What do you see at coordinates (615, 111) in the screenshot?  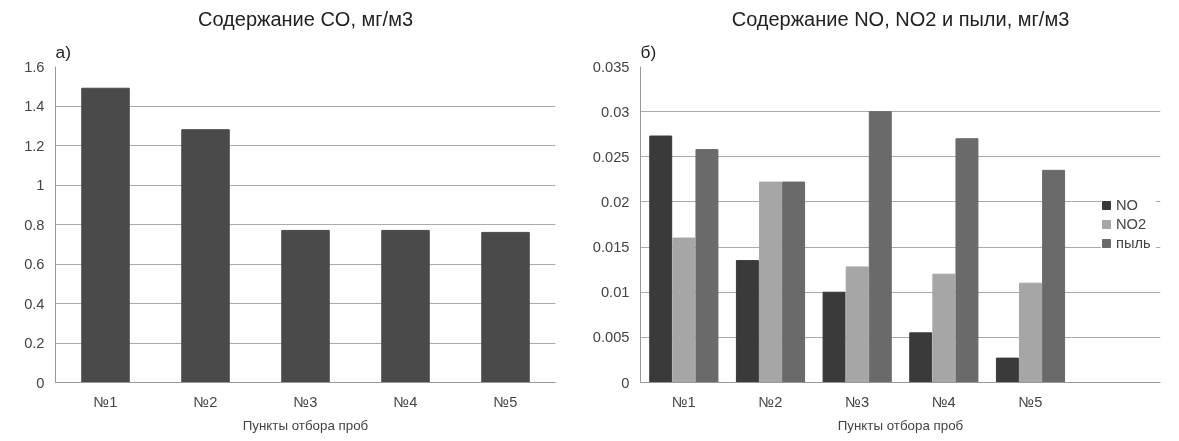 I see `y-tick-label: 0.03` at bounding box center [615, 111].